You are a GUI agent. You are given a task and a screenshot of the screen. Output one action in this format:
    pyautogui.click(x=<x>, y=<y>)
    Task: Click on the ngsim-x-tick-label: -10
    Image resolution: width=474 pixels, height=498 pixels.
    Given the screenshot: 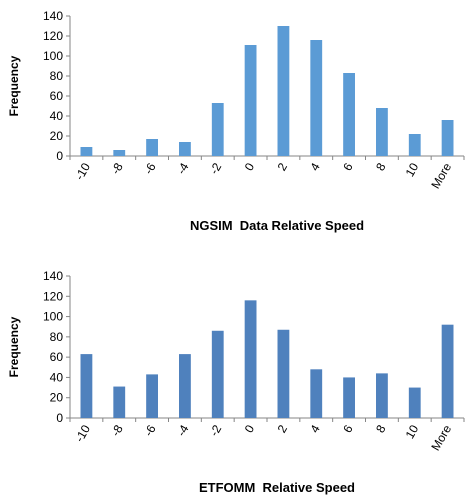 What is the action you would take?
    pyautogui.click(x=82, y=171)
    